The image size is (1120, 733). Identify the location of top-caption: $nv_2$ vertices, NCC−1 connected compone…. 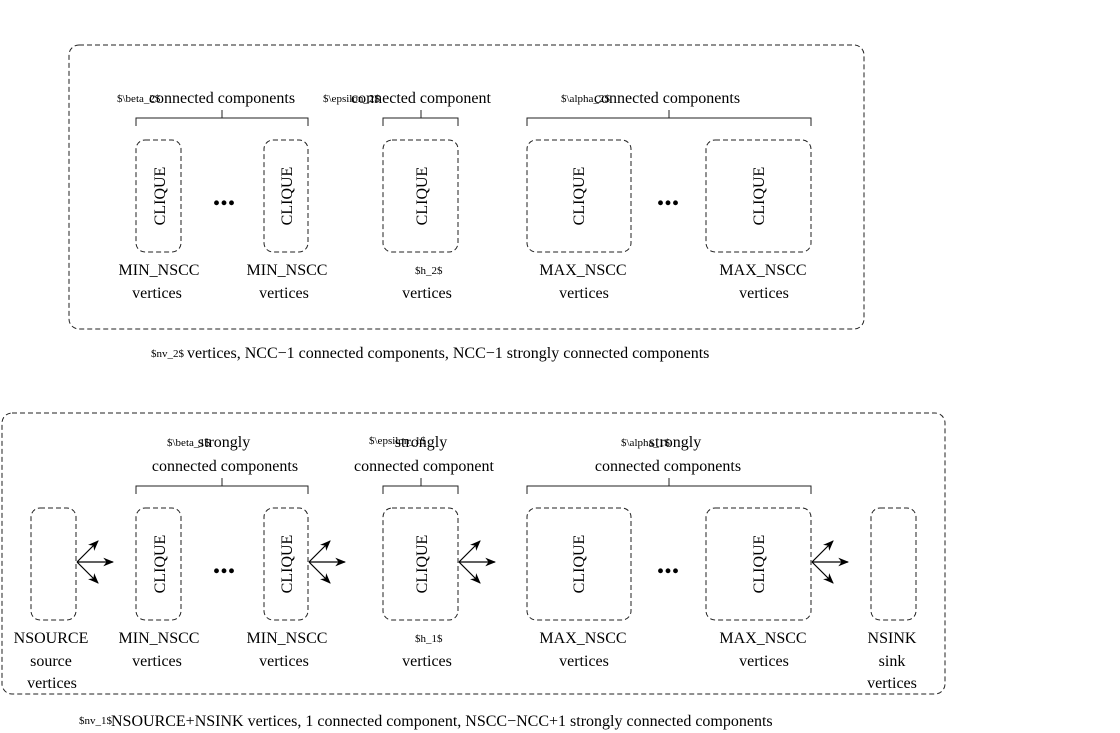
(430, 353).